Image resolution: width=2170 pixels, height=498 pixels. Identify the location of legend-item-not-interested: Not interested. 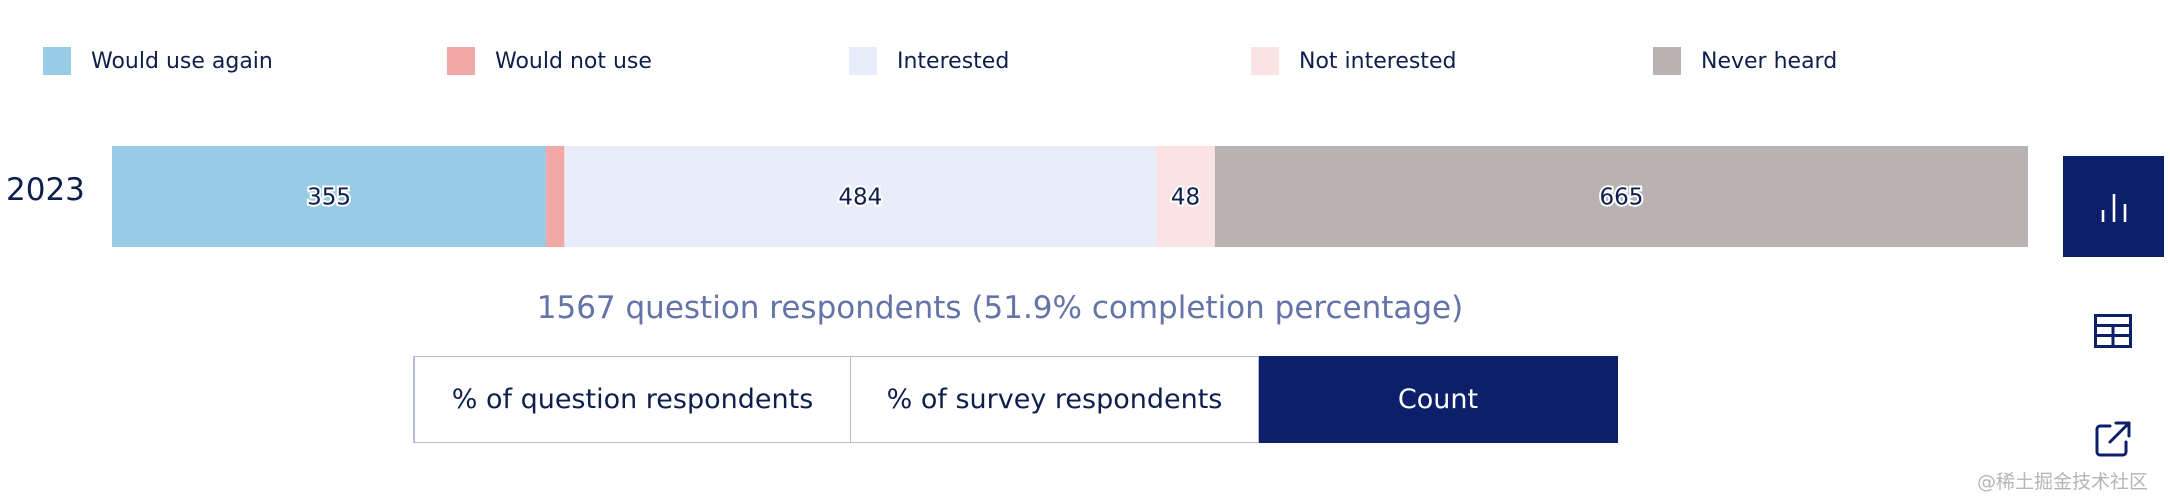
(1353, 61).